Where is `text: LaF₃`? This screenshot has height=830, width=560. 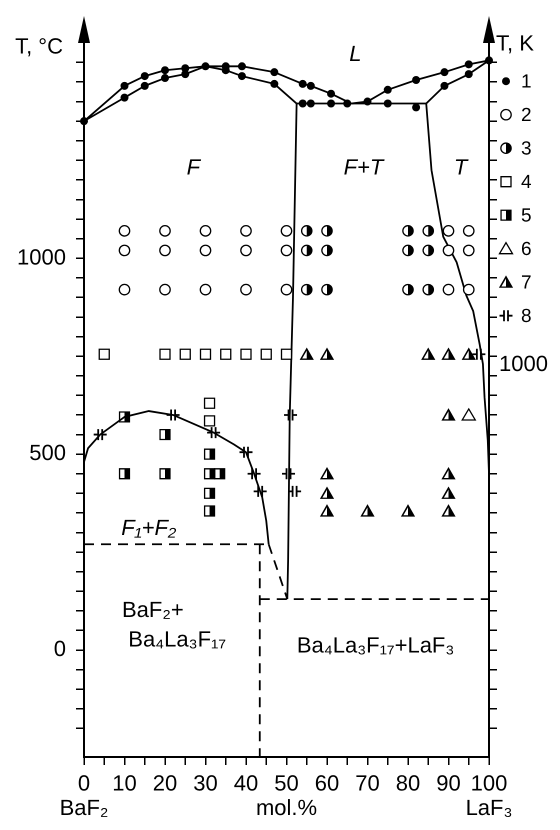
text: LaF₃ is located at coordinates (489, 807).